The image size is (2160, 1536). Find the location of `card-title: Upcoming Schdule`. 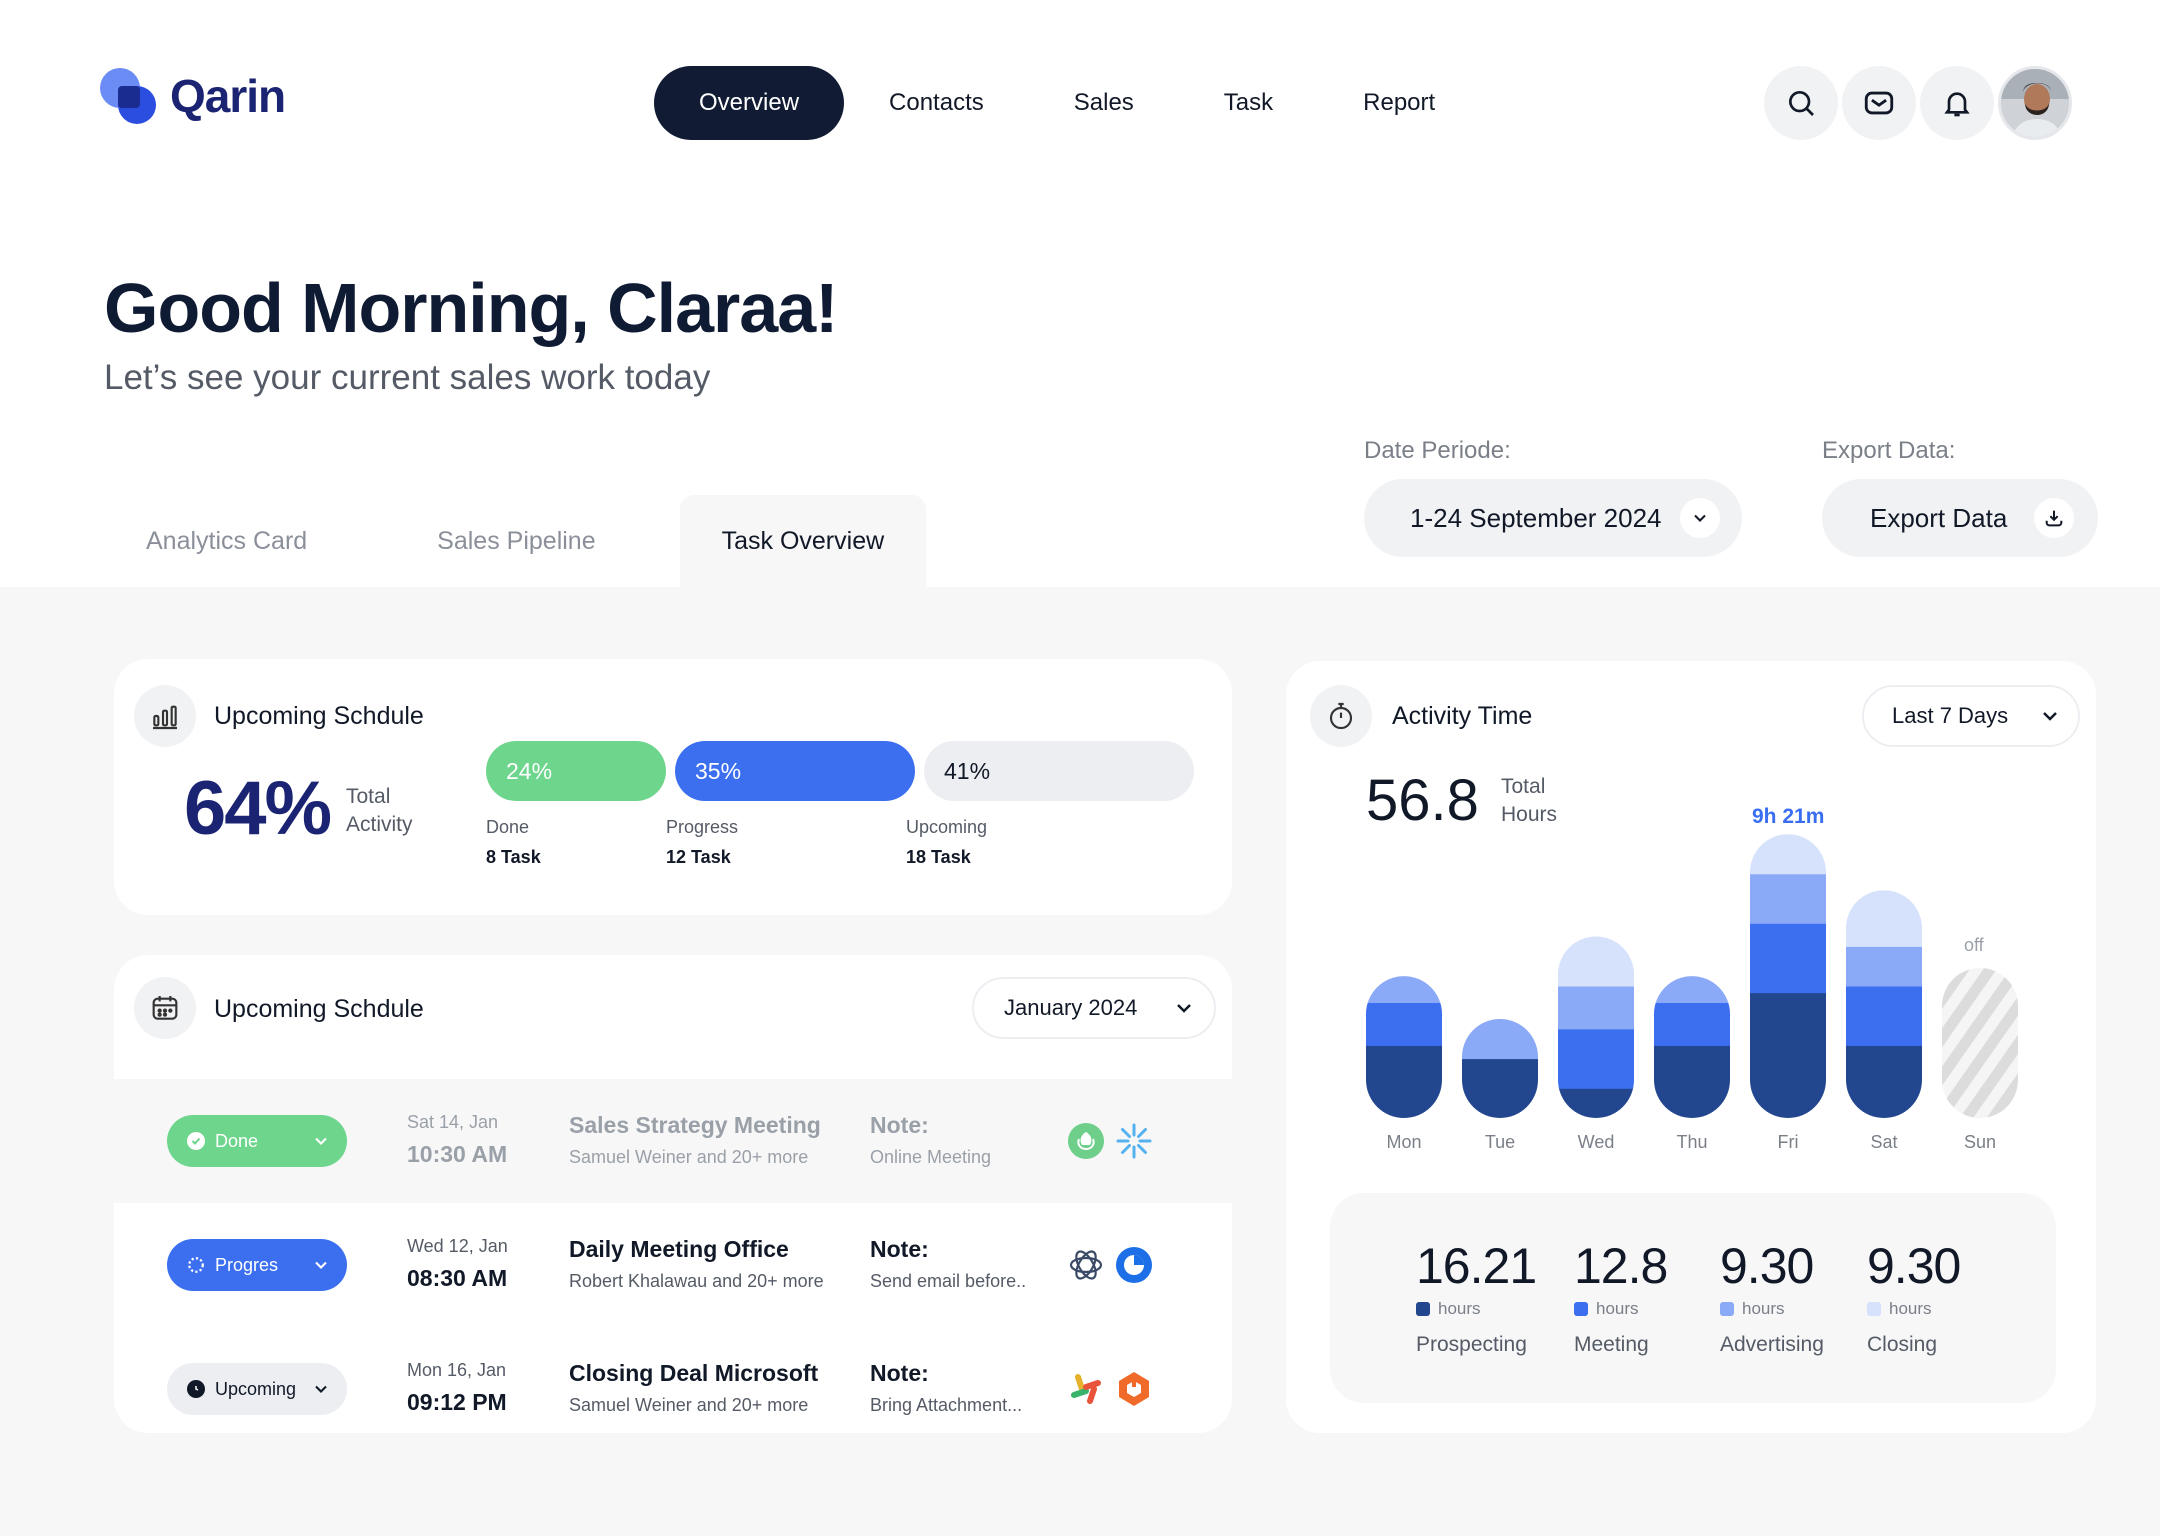

card-title: Upcoming Schdule is located at coordinates (319, 1009).